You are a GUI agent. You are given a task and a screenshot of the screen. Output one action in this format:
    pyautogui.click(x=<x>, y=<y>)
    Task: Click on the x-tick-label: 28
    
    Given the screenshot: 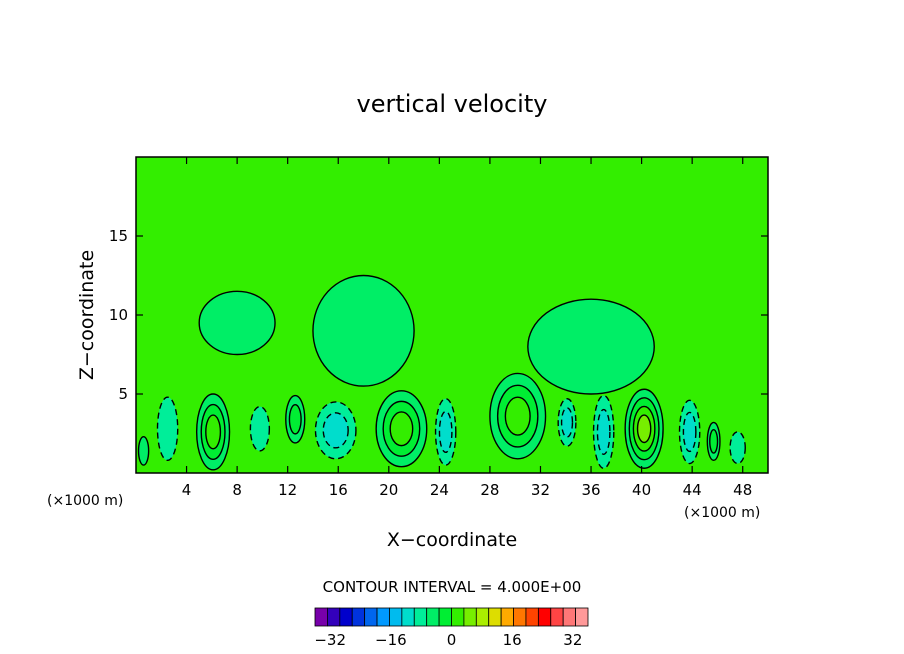 What is the action you would take?
    pyautogui.click(x=489, y=490)
    